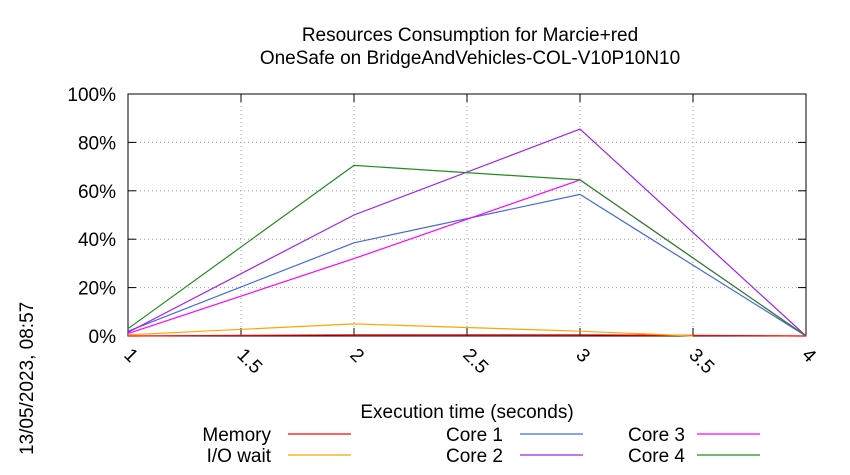  I want to click on y-tick-label: 60%, so click(97, 192).